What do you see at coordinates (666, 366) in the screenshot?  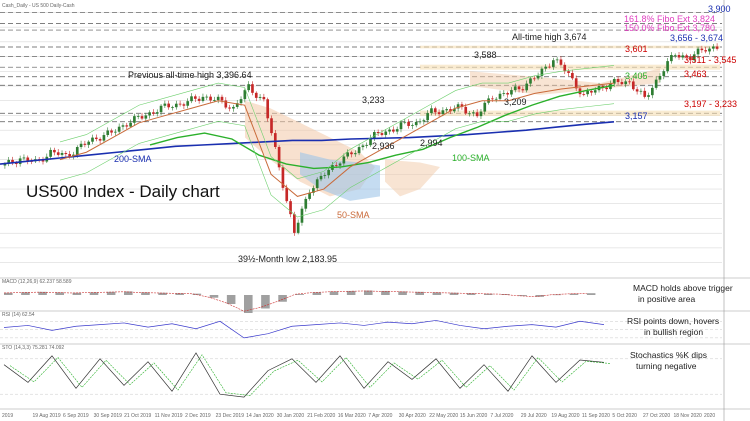 I see `sto-note-line2: turning negative` at bounding box center [666, 366].